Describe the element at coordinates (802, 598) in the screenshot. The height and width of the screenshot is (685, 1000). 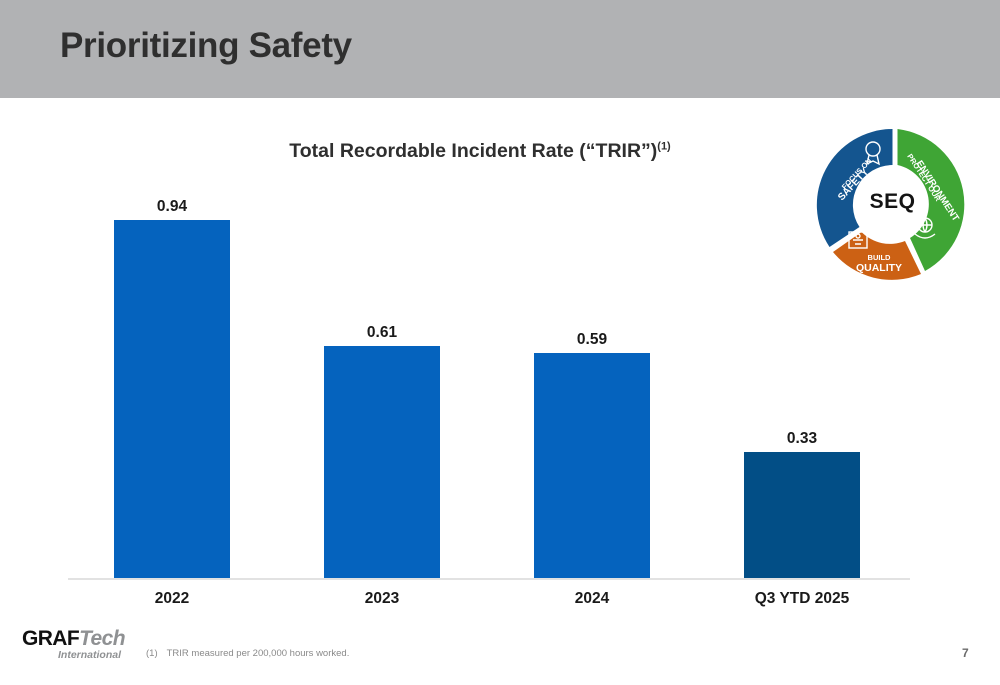
I see `category-label-q3-ytd-2025: Q3 YTD 2025` at that location.